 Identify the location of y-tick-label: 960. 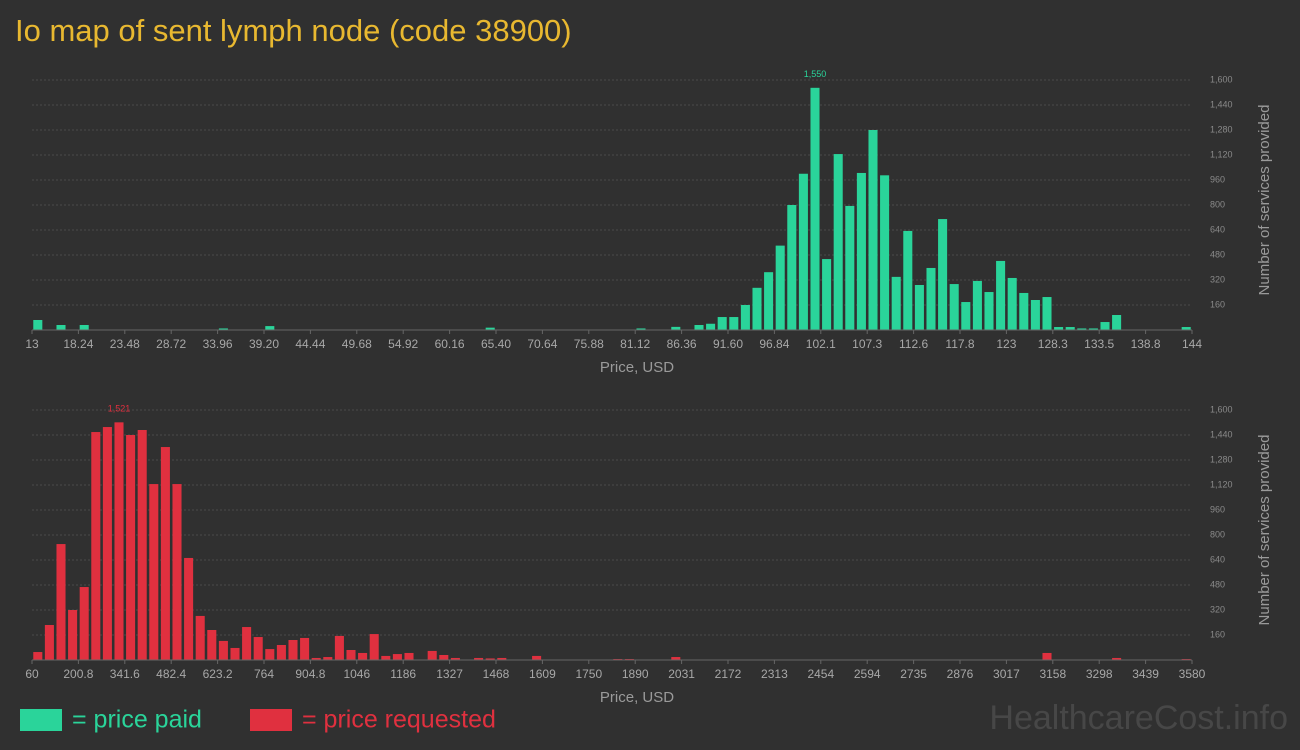
(1217, 179).